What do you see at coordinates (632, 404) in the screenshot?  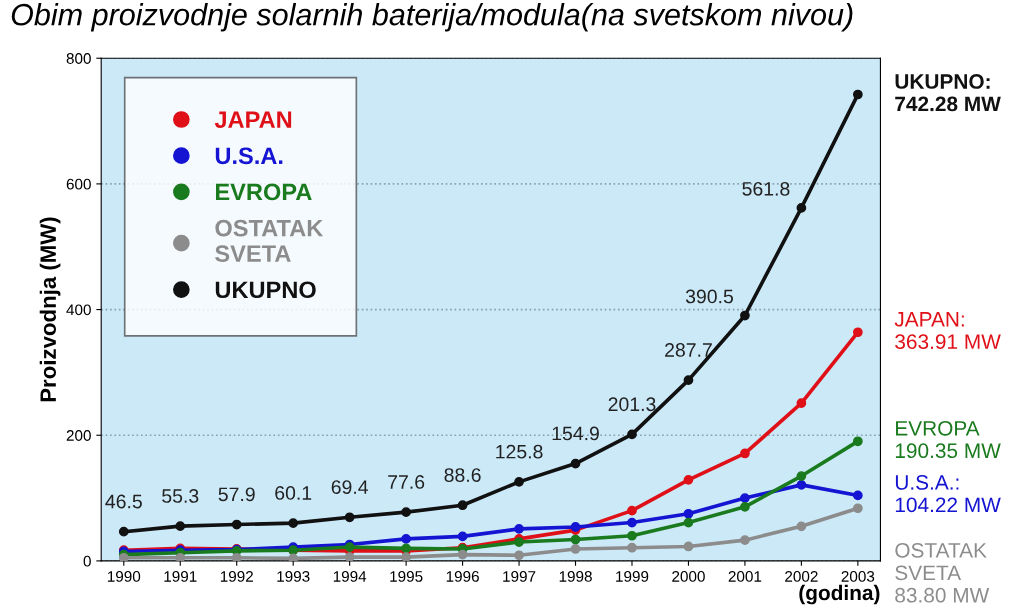 I see `data-label: 201.3` at bounding box center [632, 404].